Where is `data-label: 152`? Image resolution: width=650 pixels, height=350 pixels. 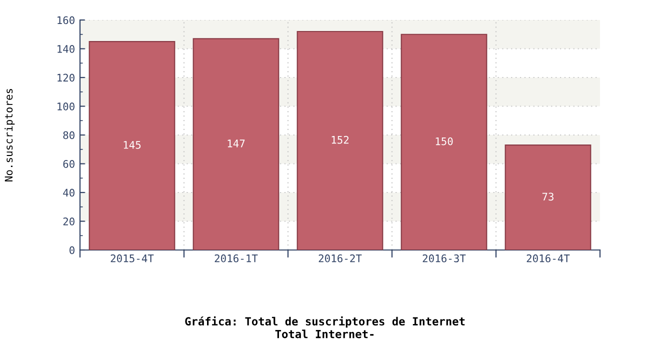
data-label: 152 is located at coordinates (340, 140).